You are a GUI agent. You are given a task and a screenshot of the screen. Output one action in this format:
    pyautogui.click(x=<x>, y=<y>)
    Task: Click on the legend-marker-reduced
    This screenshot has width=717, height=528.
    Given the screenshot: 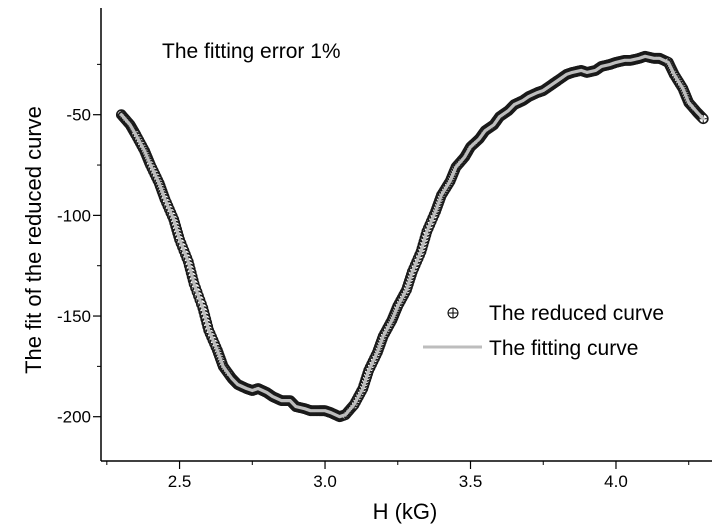 What is the action you would take?
    pyautogui.click(x=453, y=313)
    